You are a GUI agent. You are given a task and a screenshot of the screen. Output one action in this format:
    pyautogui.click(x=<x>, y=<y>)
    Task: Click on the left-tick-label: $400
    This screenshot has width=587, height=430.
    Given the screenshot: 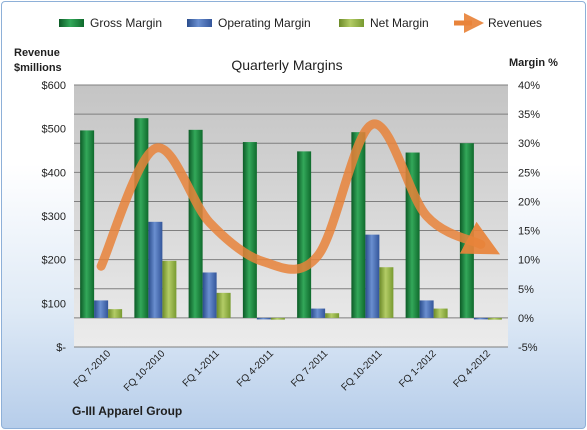 What is the action you would take?
    pyautogui.click(x=54, y=173)
    